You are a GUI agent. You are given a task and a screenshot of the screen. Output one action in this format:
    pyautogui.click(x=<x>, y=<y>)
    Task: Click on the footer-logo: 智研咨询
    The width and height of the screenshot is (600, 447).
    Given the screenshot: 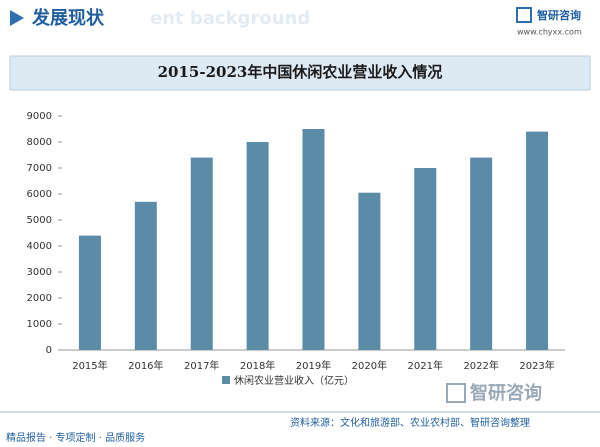 What is the action you would take?
    pyautogui.click(x=506, y=393)
    